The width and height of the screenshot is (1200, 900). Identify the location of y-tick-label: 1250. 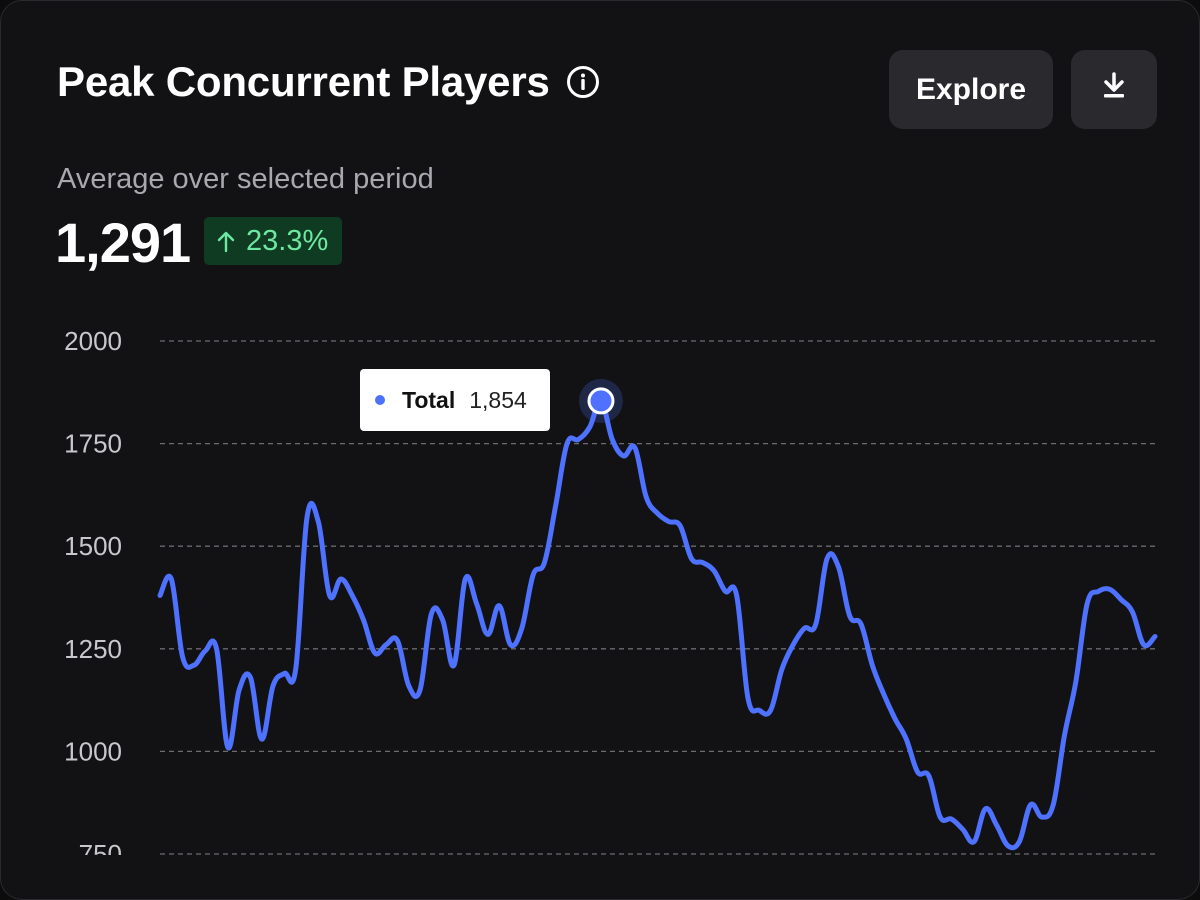
(93, 649).